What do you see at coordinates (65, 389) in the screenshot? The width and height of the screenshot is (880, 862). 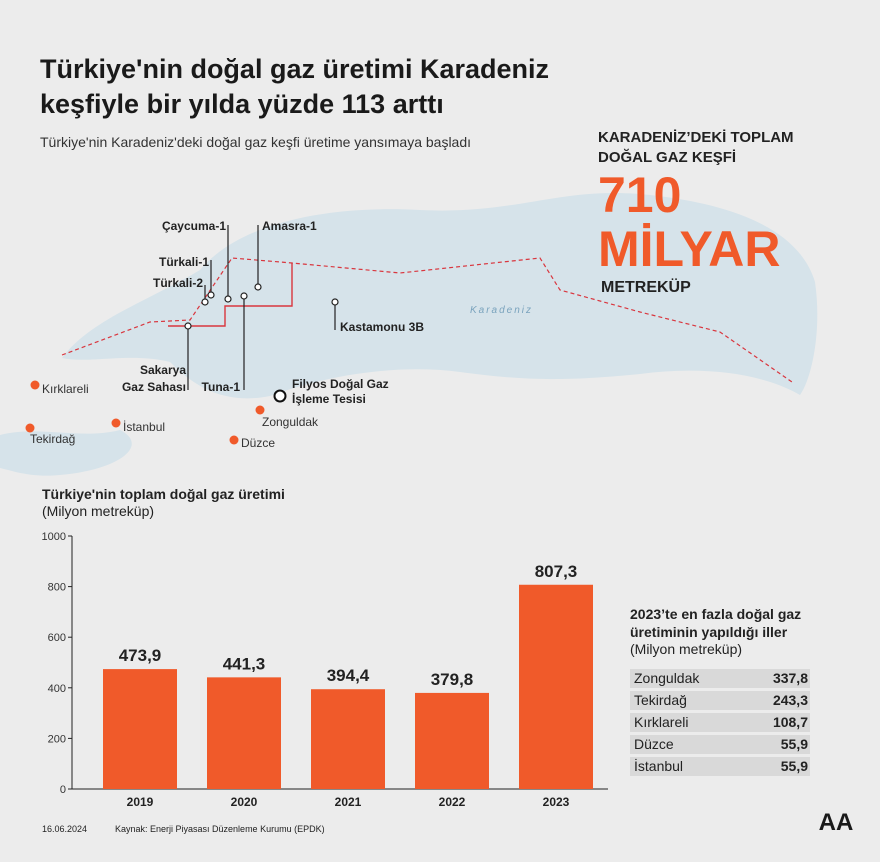 I see `city-label: Kırklareli` at bounding box center [65, 389].